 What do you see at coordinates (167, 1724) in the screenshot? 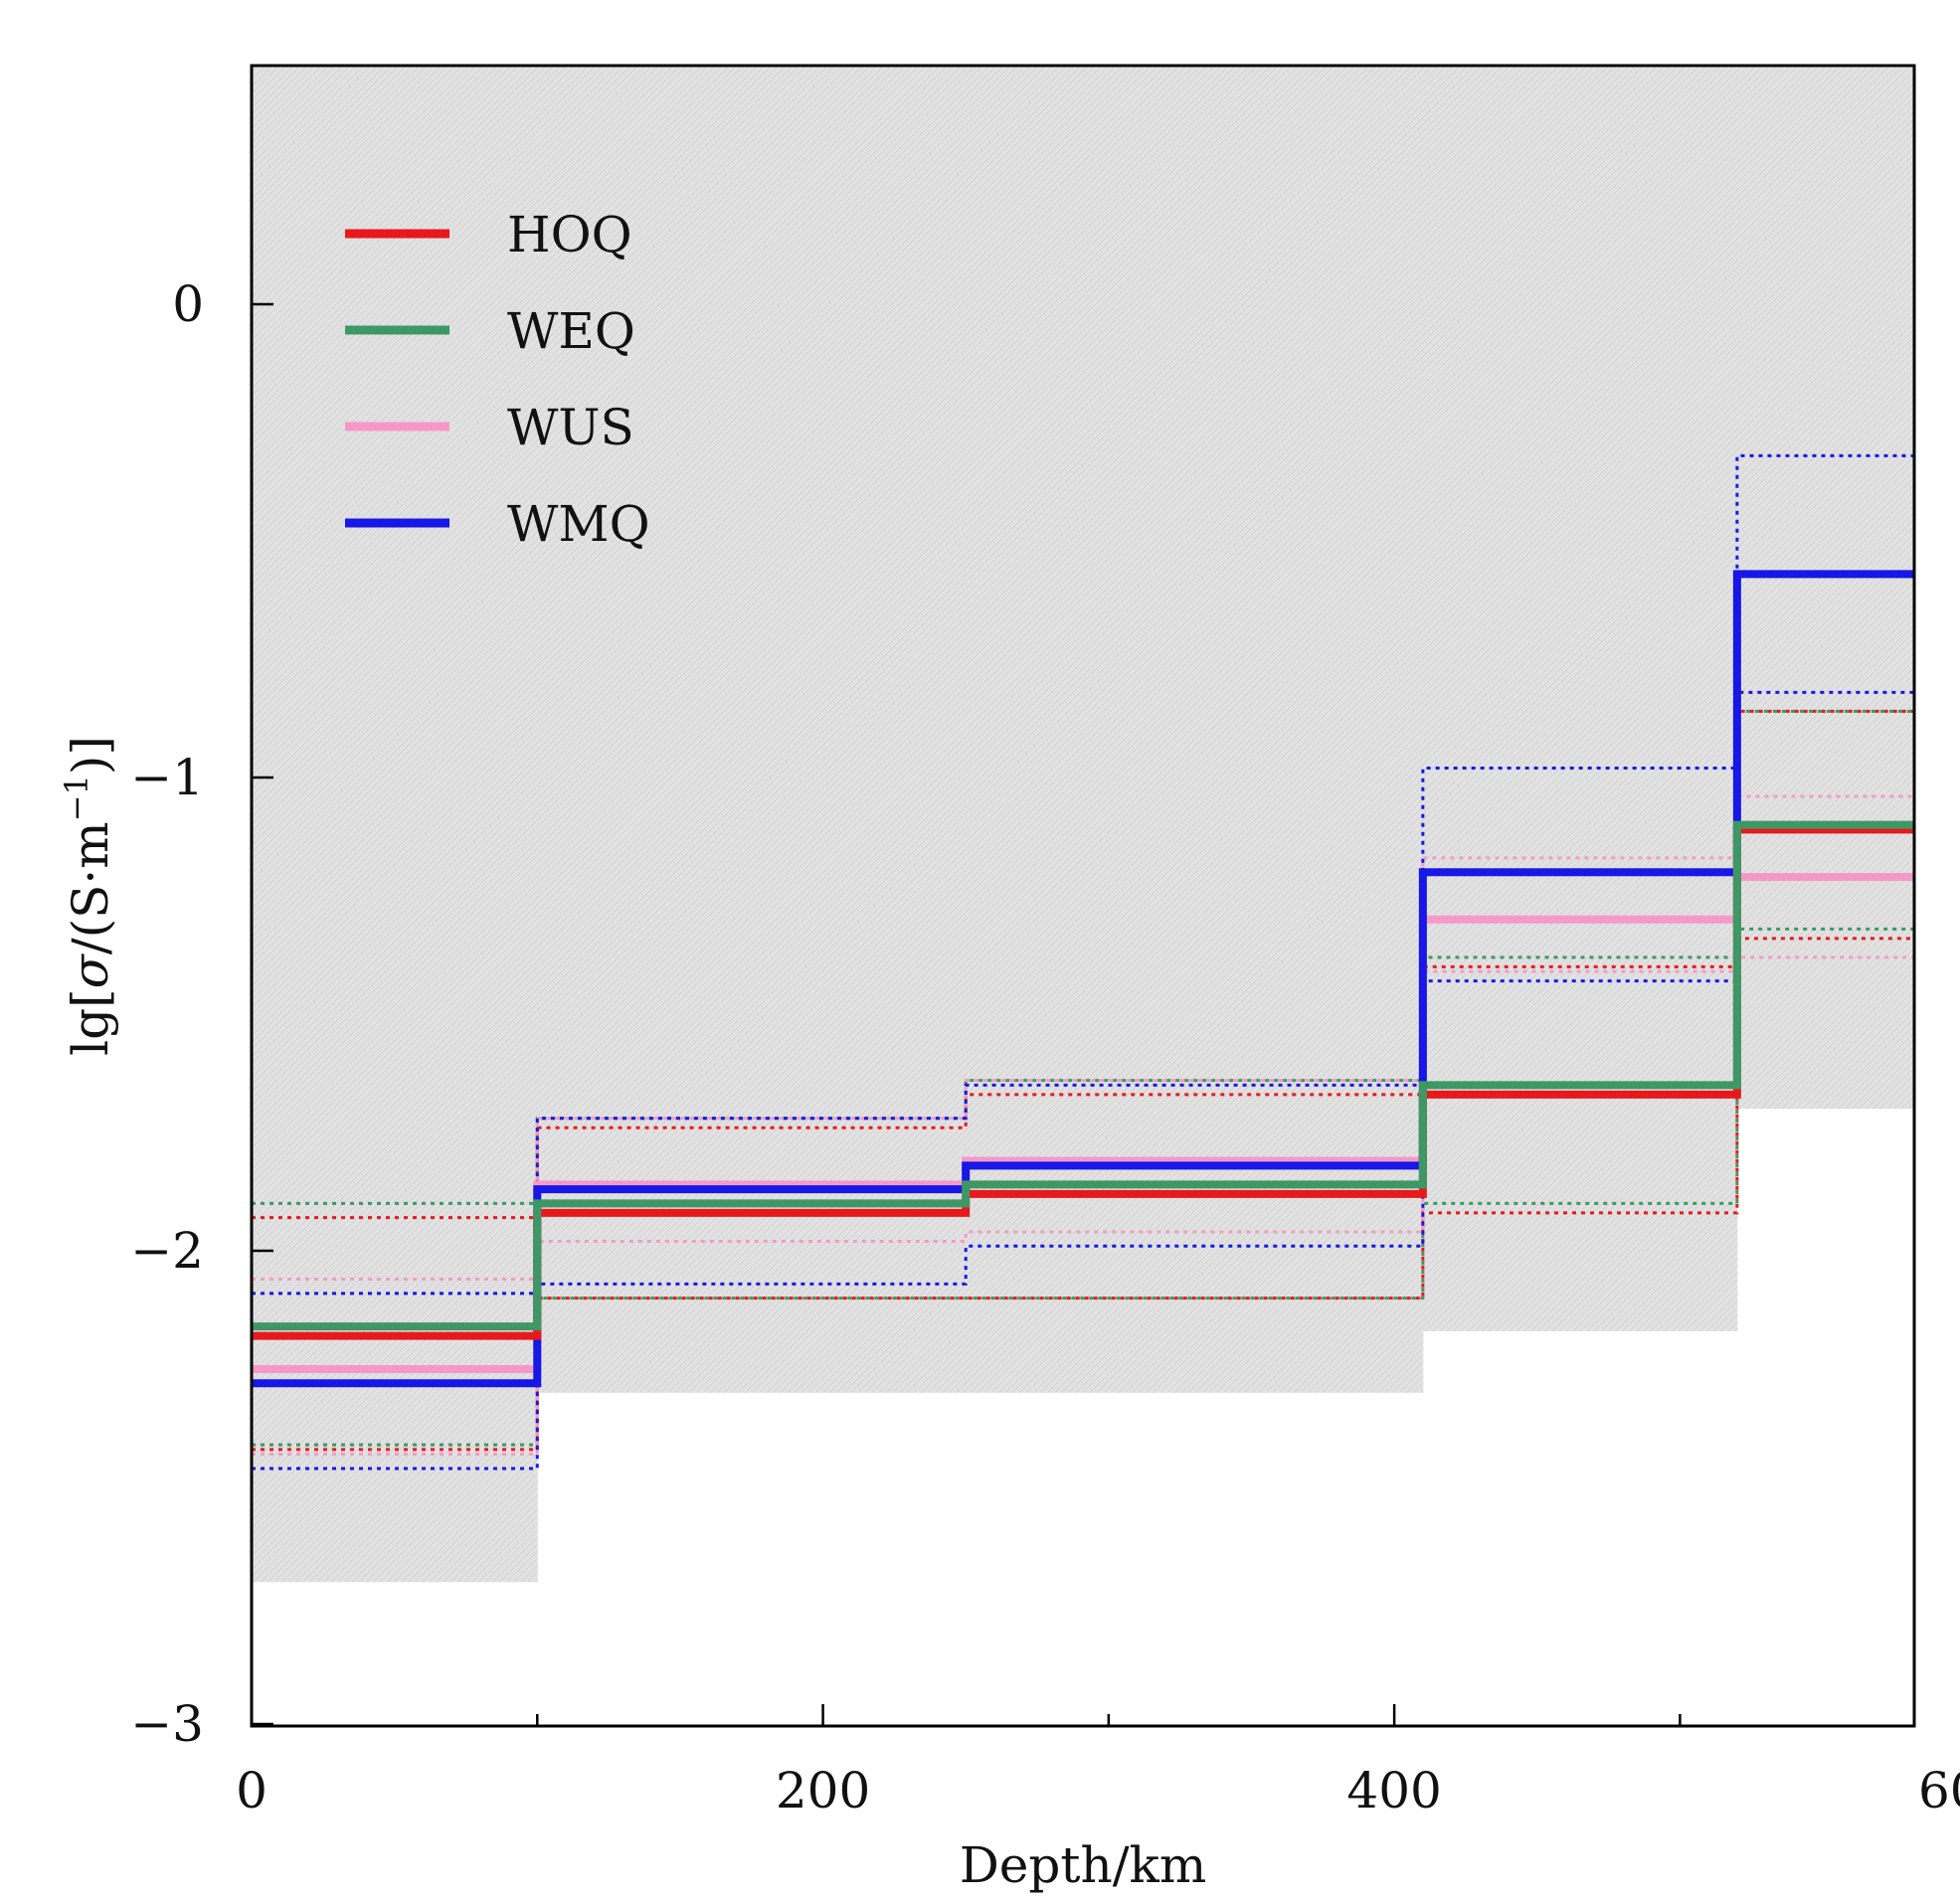
I see `y-tick-label: −3` at bounding box center [167, 1724].